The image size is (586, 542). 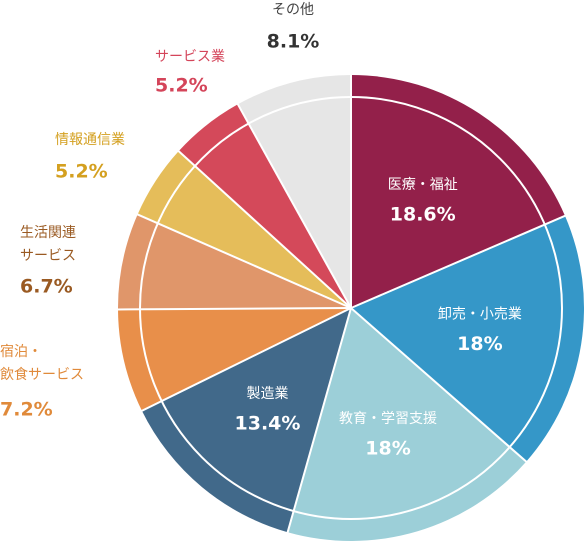 What do you see at coordinates (42, 363) in the screenshot?
I see `slice-name: 宿泊・飲食サービス` at bounding box center [42, 363].